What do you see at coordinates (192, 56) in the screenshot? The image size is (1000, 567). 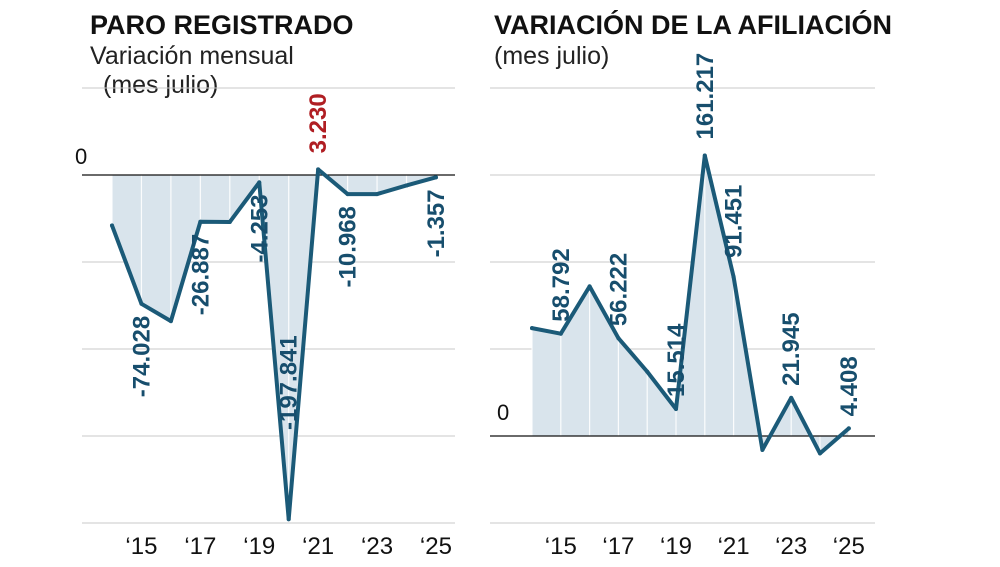 I see `left-chart-subtitle: Variación mensual` at bounding box center [192, 56].